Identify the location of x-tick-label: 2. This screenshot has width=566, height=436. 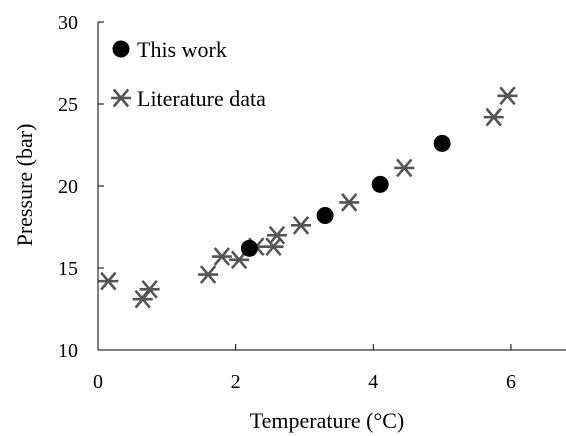
(236, 382).